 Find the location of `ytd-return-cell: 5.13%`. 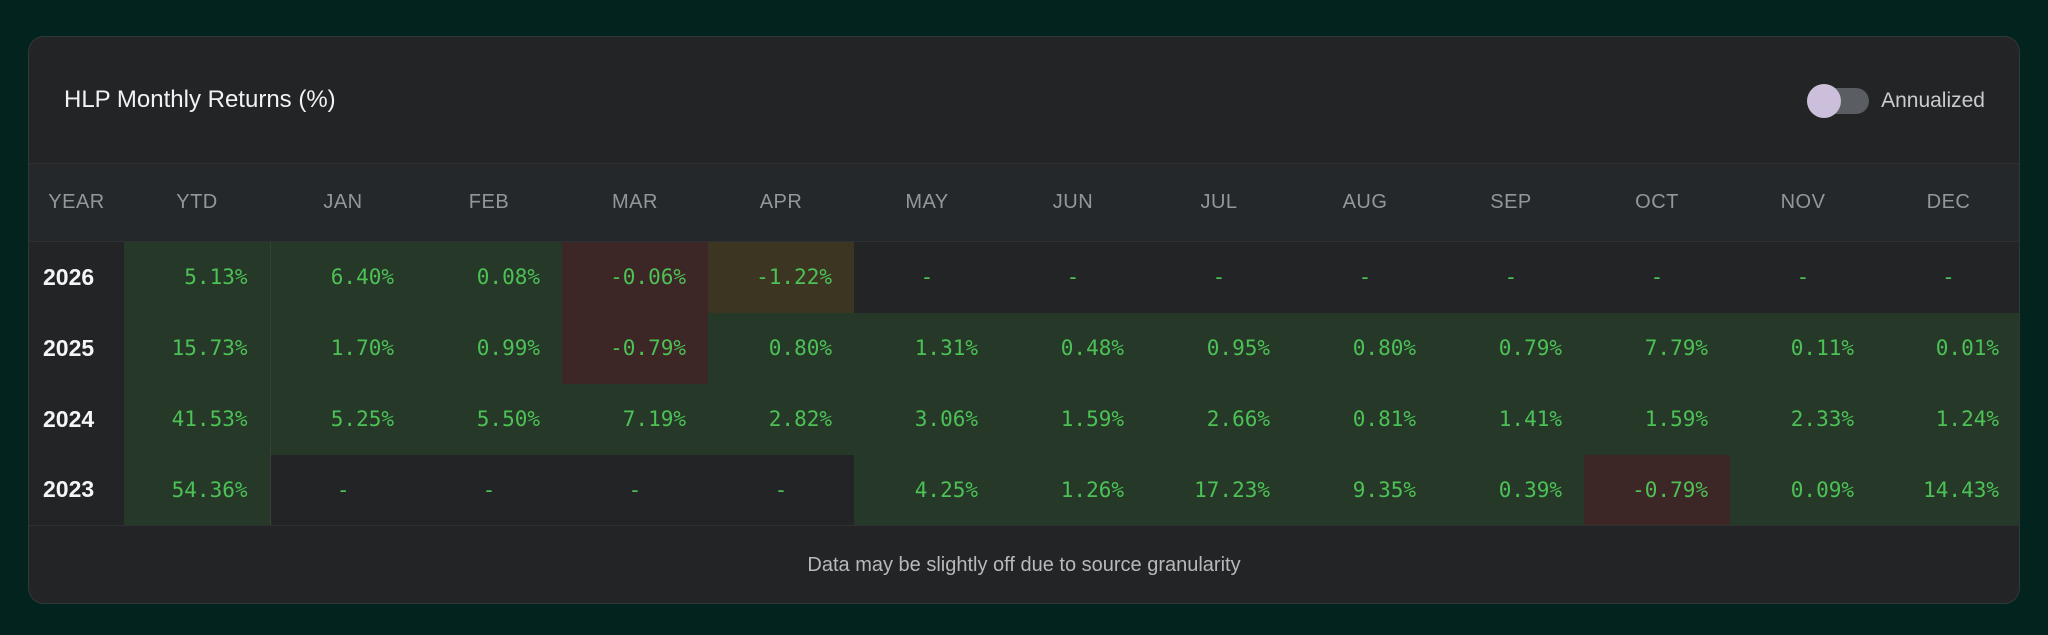

ytd-return-cell: 5.13% is located at coordinates (197, 277).